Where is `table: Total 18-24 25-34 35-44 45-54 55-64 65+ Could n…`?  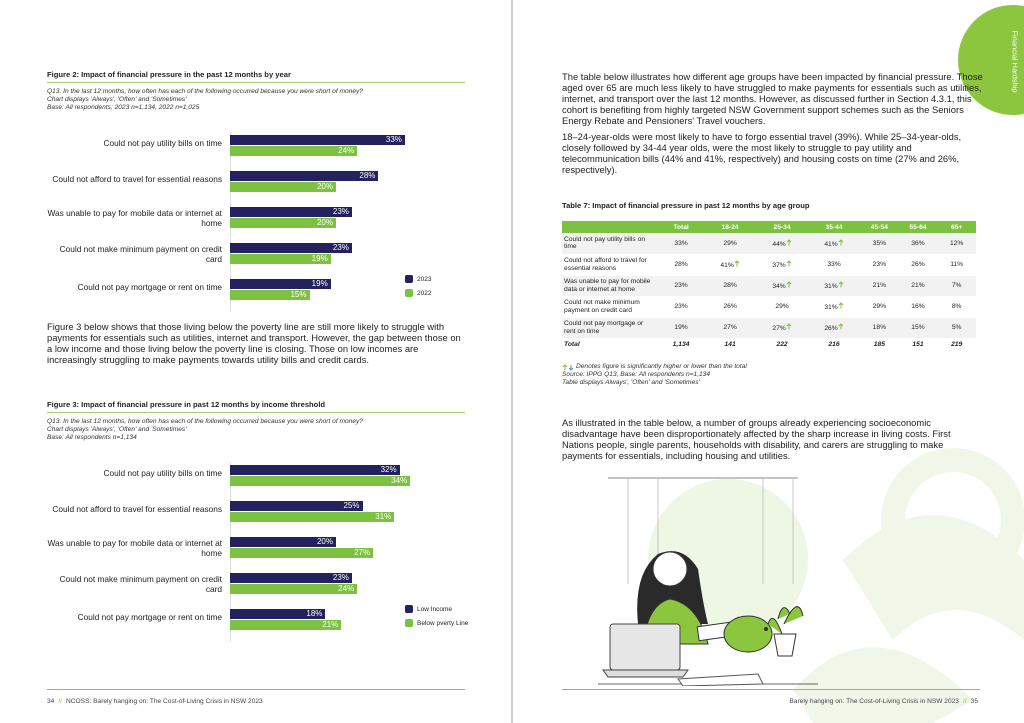 table: Total 18-24 25-34 35-44 45-54 55-64 65+ Could n… is located at coordinates (769, 286).